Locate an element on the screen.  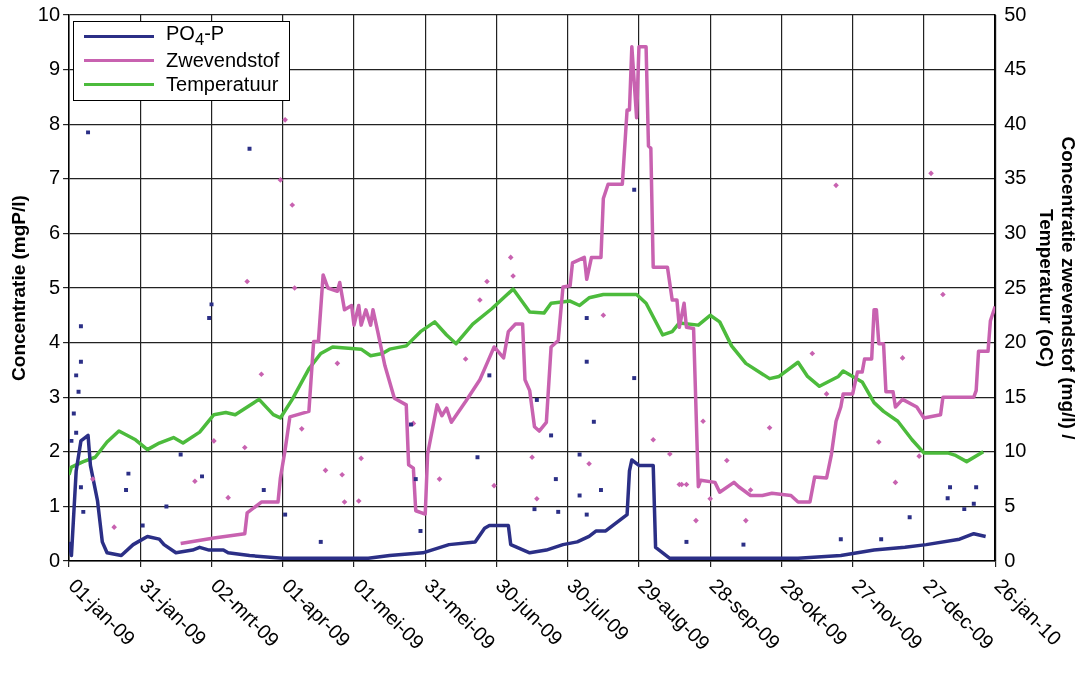
y2-tick-label: 25 is located at coordinates (1015, 286).